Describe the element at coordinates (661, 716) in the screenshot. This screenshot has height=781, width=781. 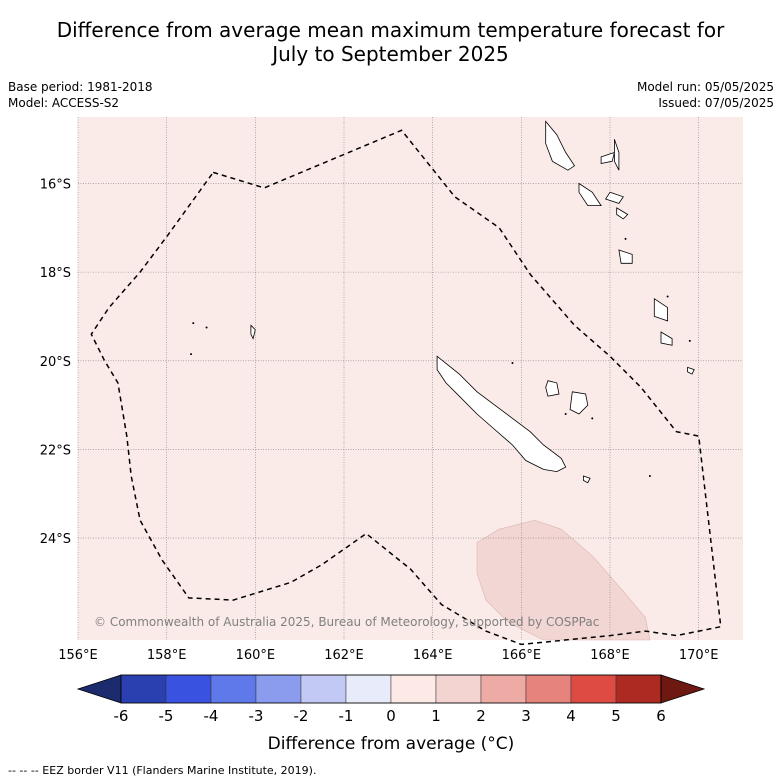
I see `colorbar-tick-label: 6` at that location.